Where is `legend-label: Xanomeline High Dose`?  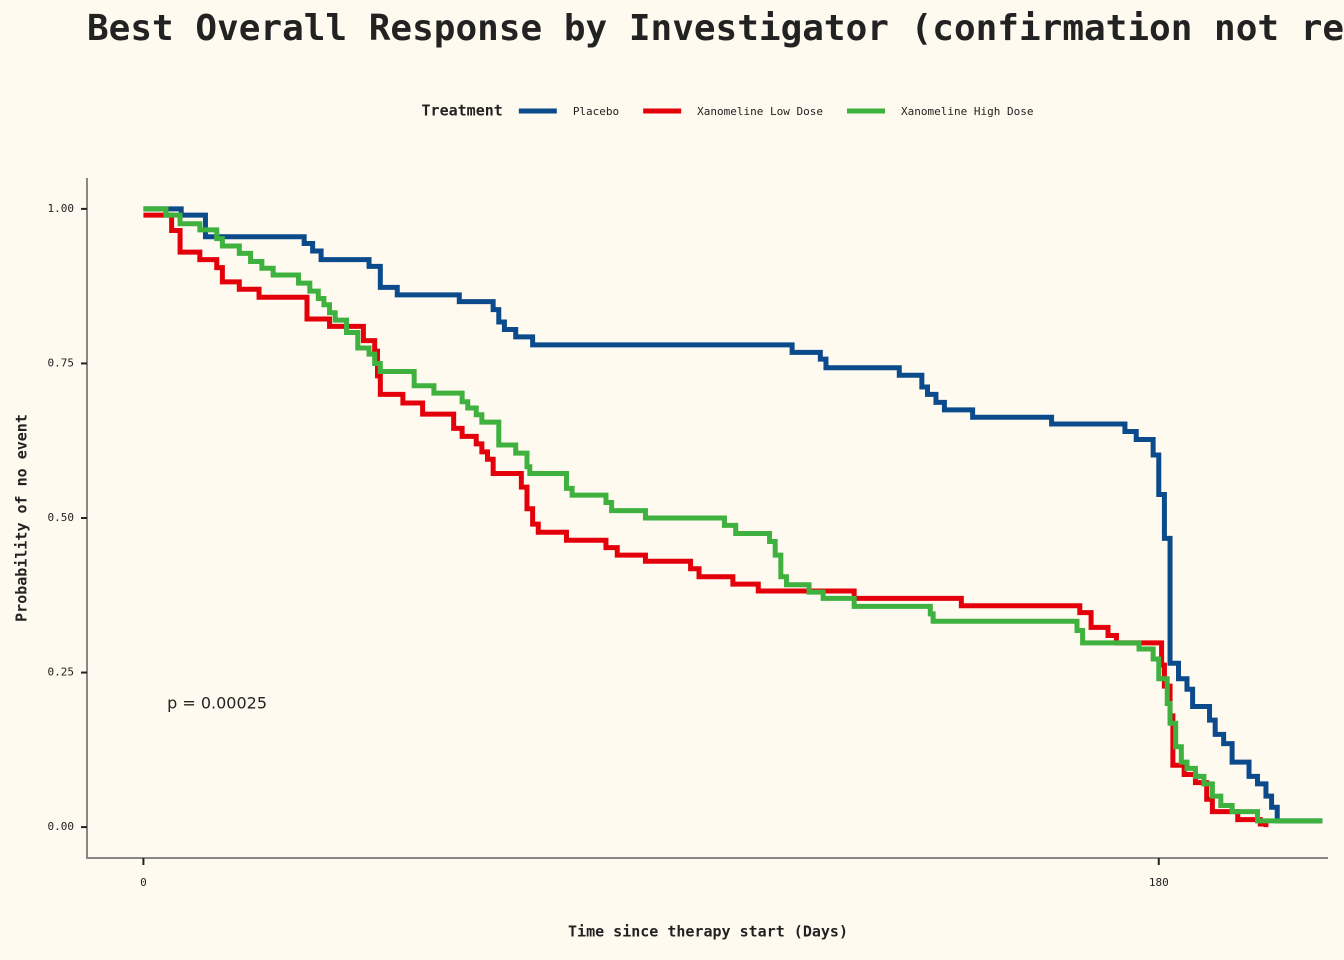
legend-label: Xanomeline High Dose is located at coordinates (967, 111).